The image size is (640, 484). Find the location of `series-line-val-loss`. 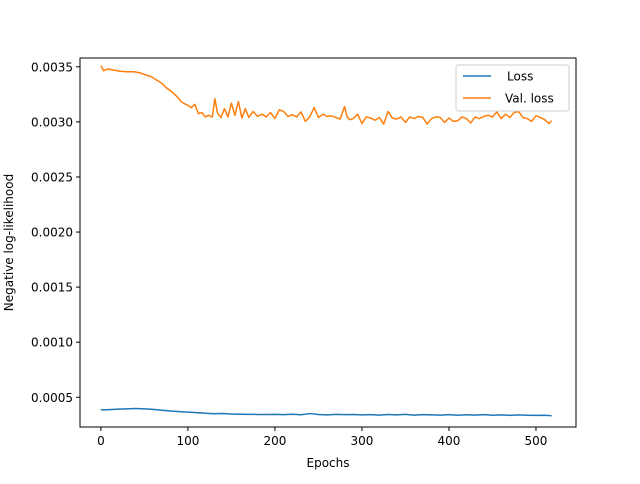

series-line-val-loss is located at coordinates (326, 95).